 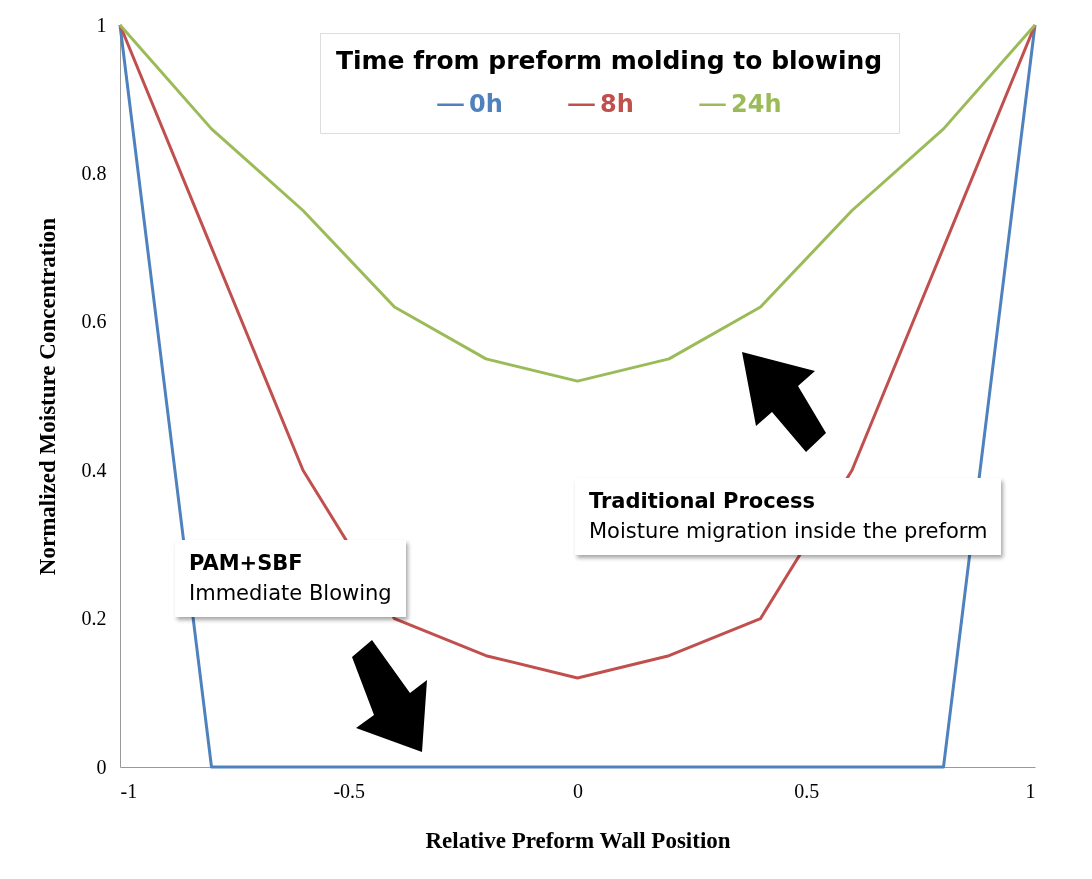 What do you see at coordinates (94, 469) in the screenshot?
I see `y-tick-label: 0.4` at bounding box center [94, 469].